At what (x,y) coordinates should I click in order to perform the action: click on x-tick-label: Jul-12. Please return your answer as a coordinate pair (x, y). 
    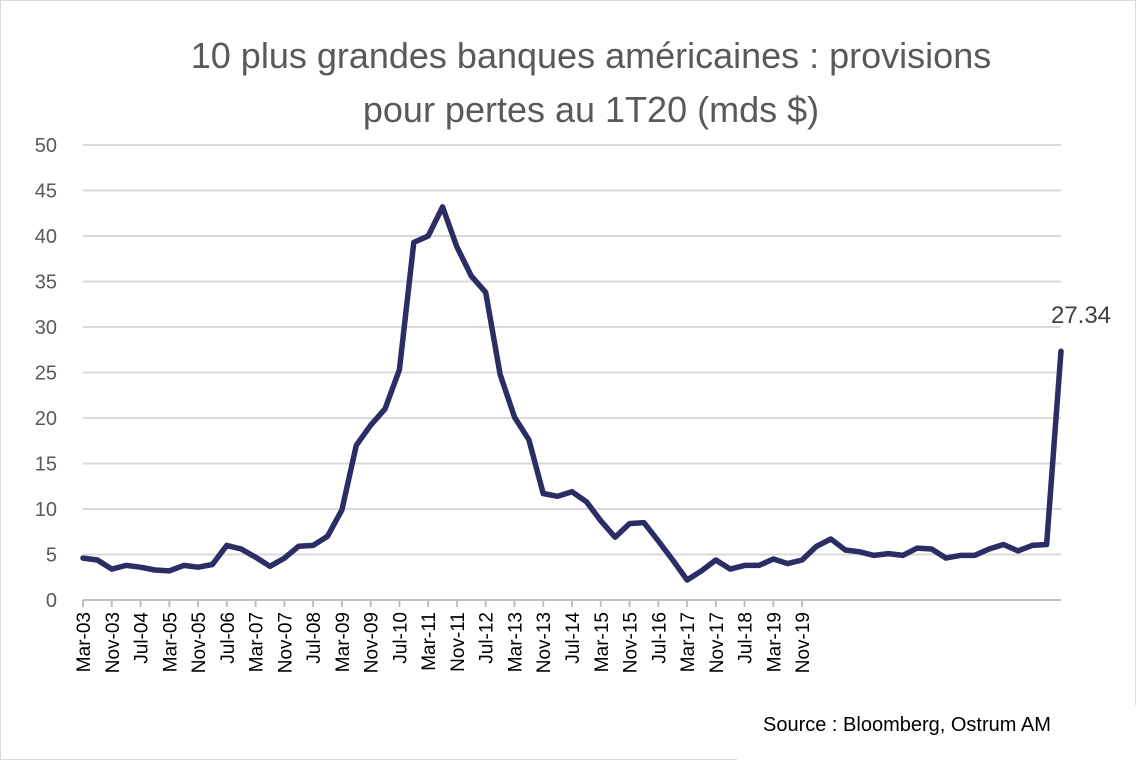
    Looking at the image, I should click on (487, 638).